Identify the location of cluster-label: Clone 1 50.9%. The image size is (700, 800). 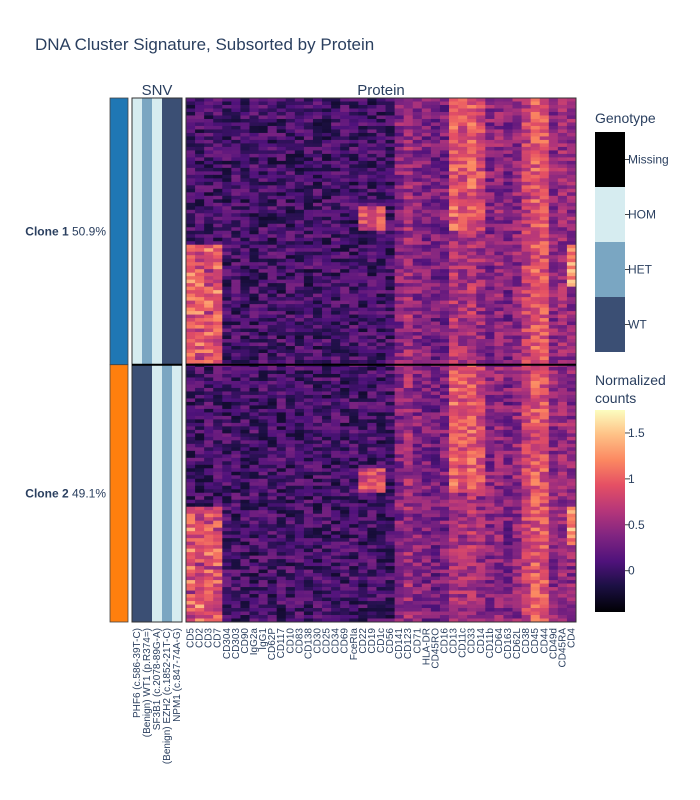
(65, 231).